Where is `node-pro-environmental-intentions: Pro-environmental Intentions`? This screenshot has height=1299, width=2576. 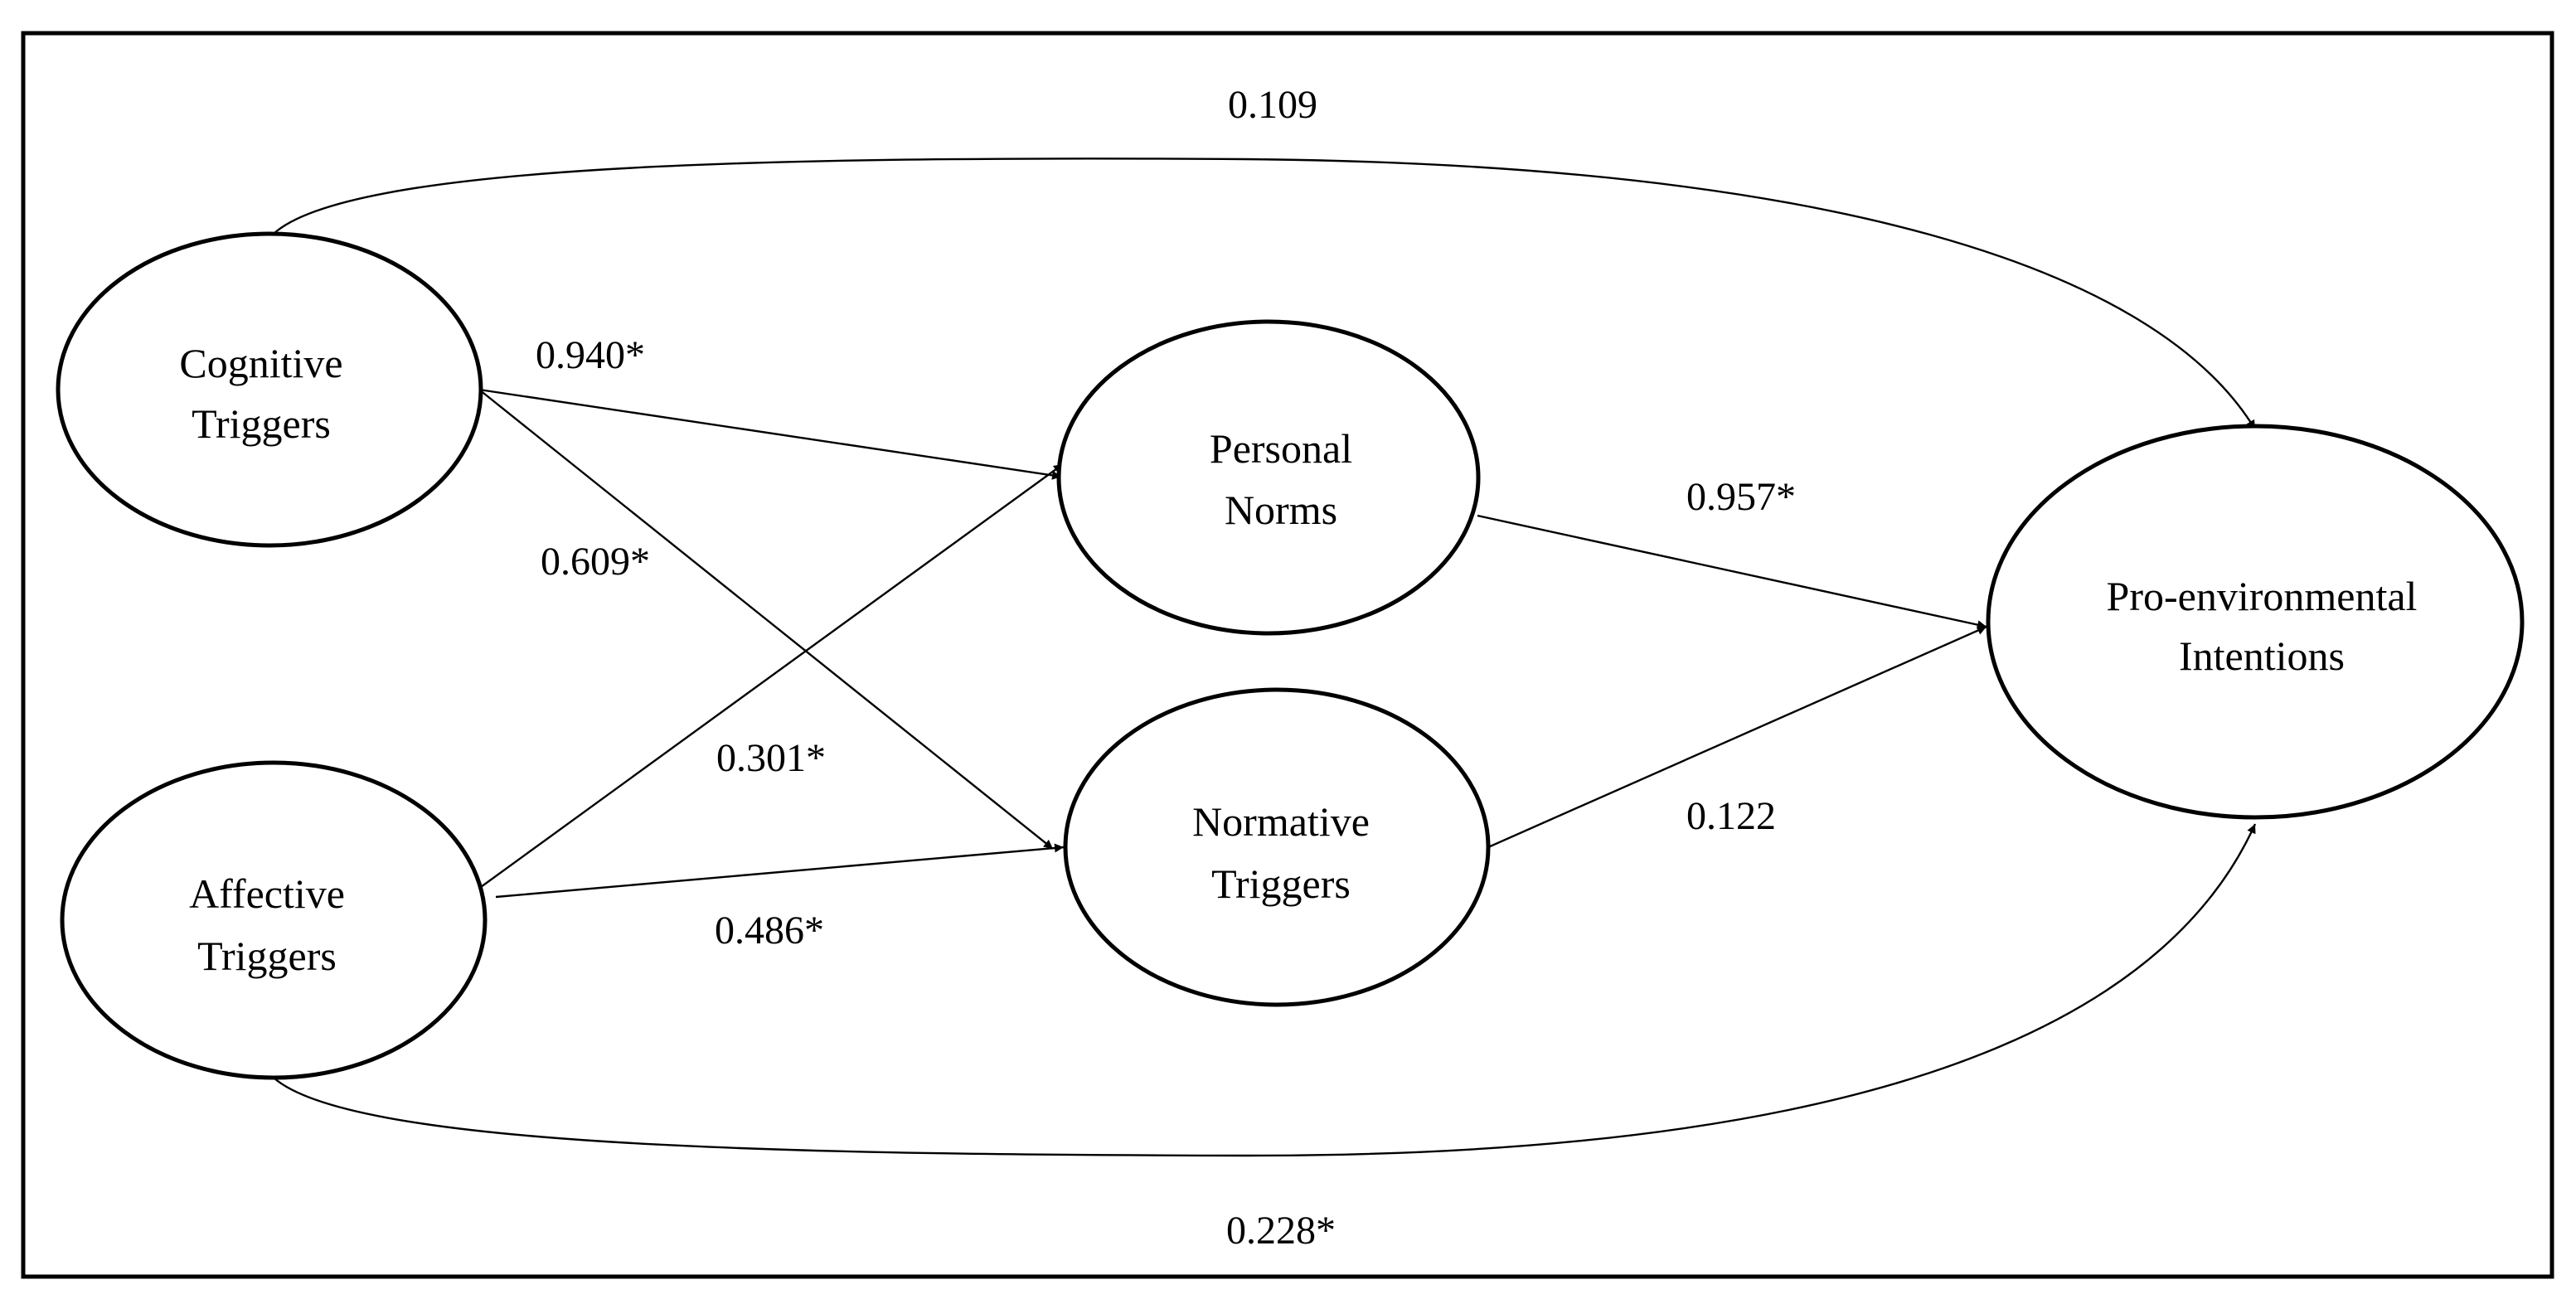
node-pro-environmental-intentions: Pro-environmental Intentions is located at coordinates (2255, 622).